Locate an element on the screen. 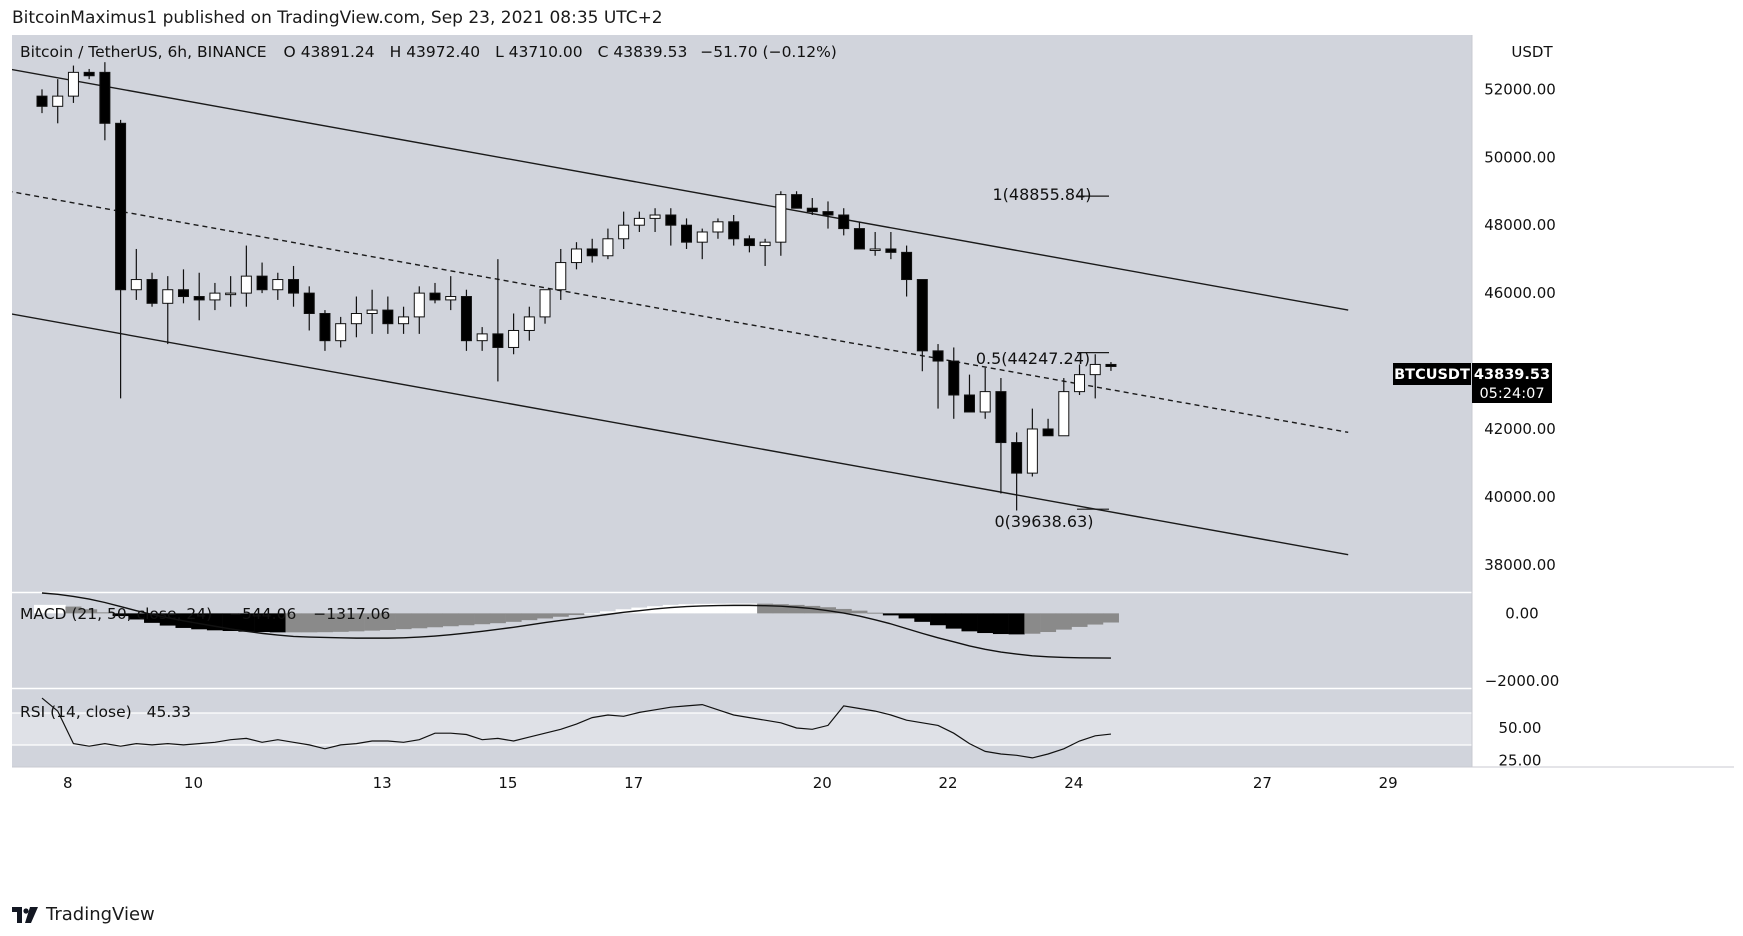 The image size is (1743, 936). time-axis-ticks: 8 10 13 15 17 20 22 24 27 29 is located at coordinates (730, 783).